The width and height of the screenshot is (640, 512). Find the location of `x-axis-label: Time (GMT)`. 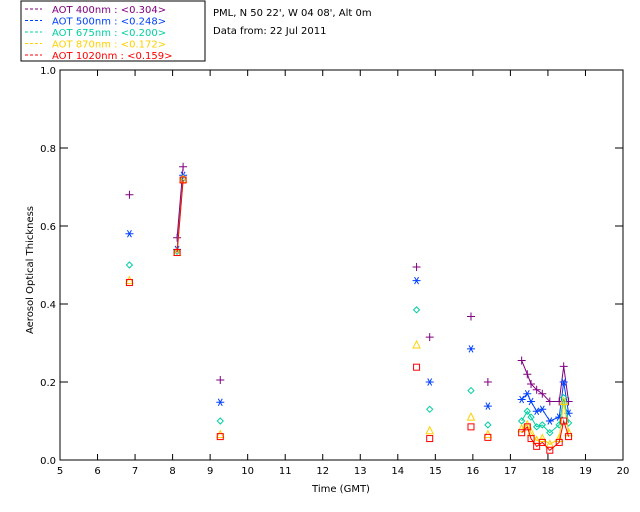

x-axis-label: Time (GMT) is located at coordinates (340, 489).